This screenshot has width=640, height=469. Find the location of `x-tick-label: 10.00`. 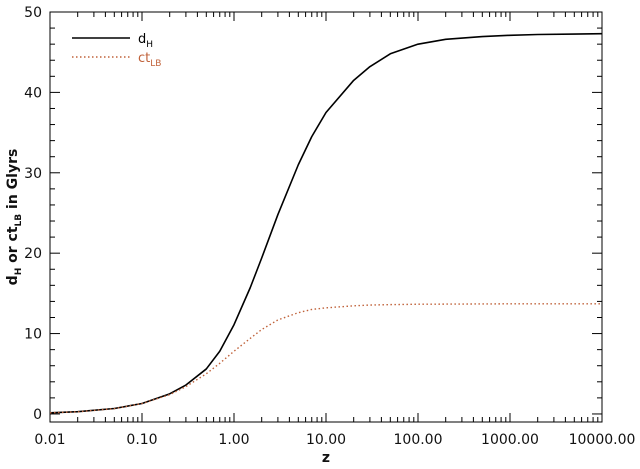

x-tick-label: 10.00 is located at coordinates (326, 440).